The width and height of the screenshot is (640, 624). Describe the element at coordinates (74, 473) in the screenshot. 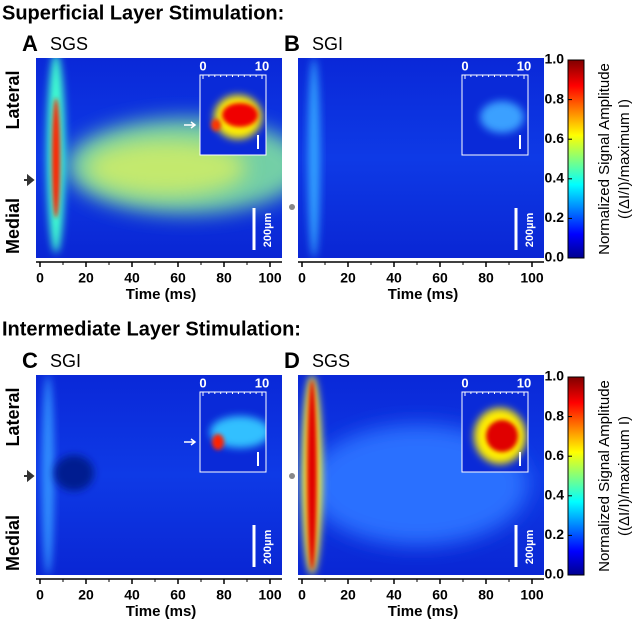

I see `dark-spot` at that location.